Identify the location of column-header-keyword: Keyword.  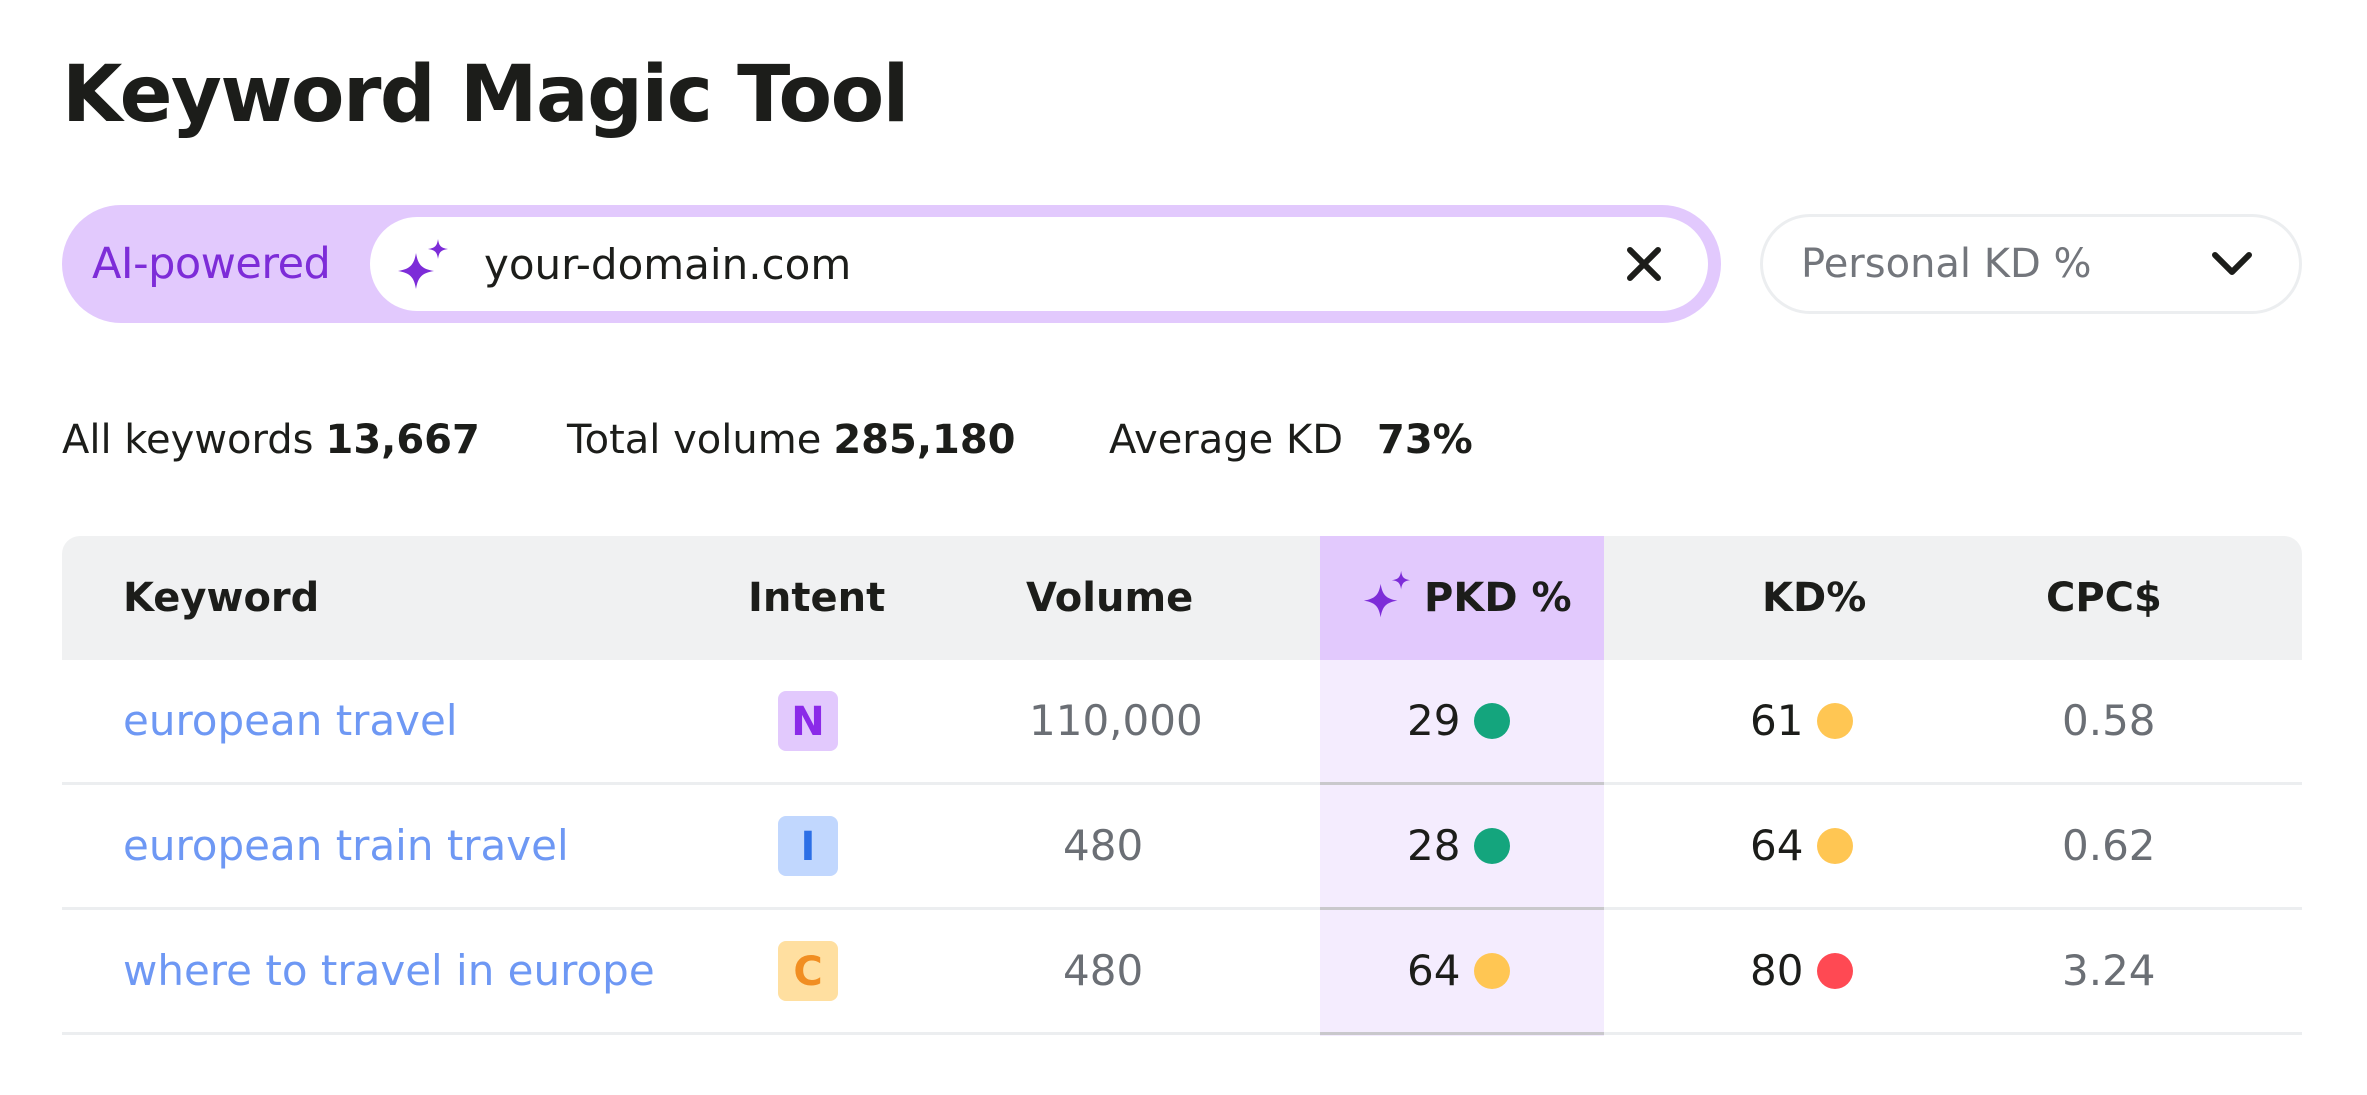
(221, 598).